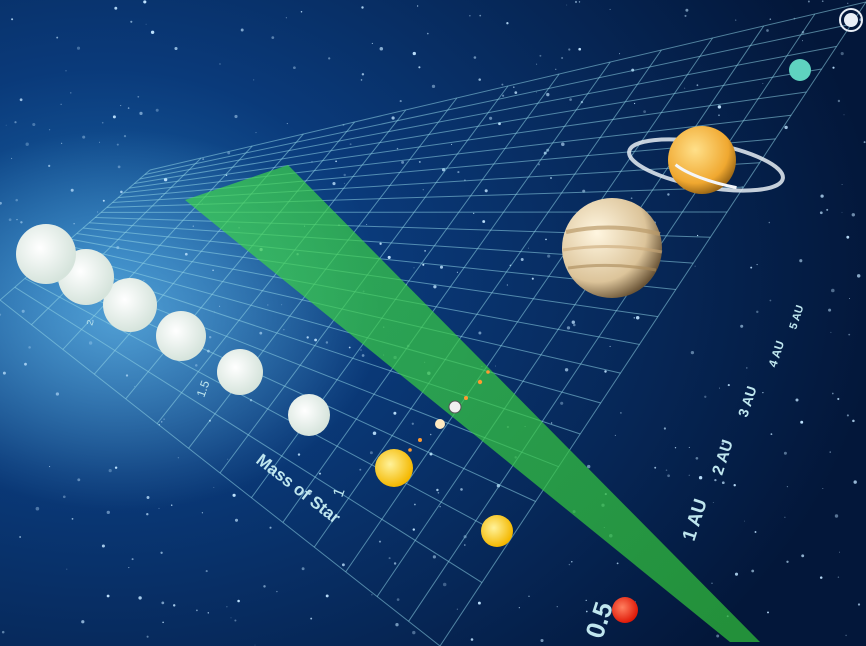 The image size is (866, 646). What do you see at coordinates (203, 388) in the screenshot?
I see `mass-tick-label: 1.5` at bounding box center [203, 388].